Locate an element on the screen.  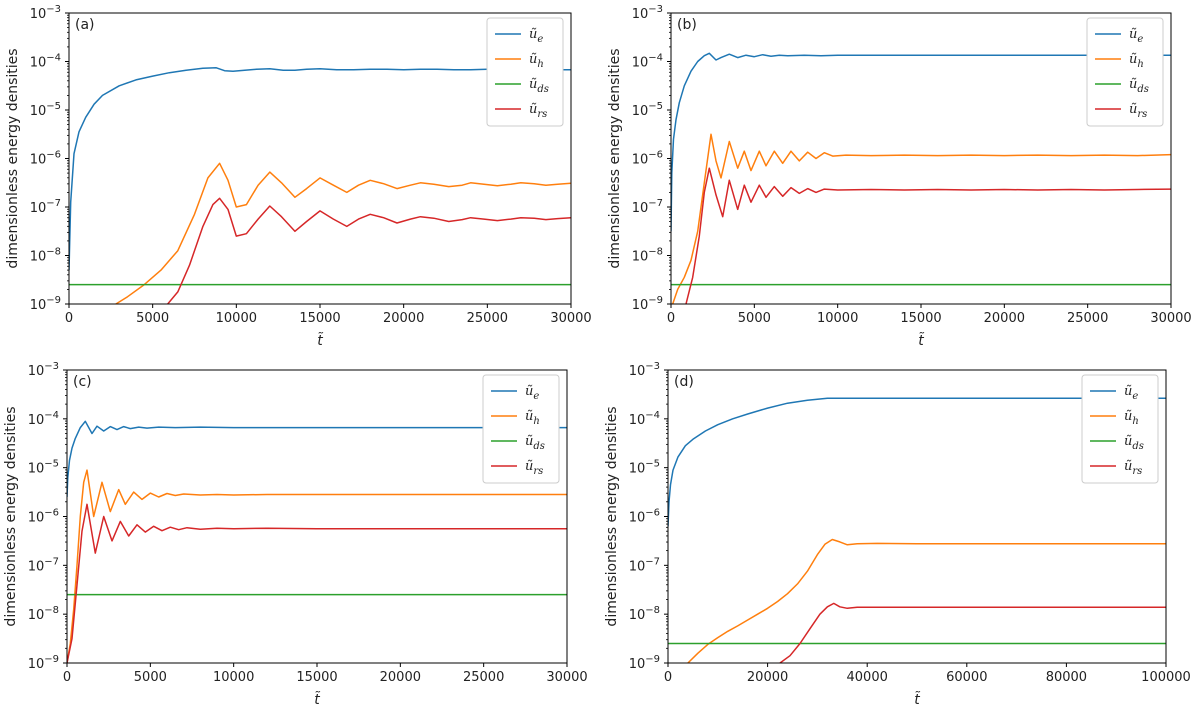
panel-label: (b) is located at coordinates (687, 25).